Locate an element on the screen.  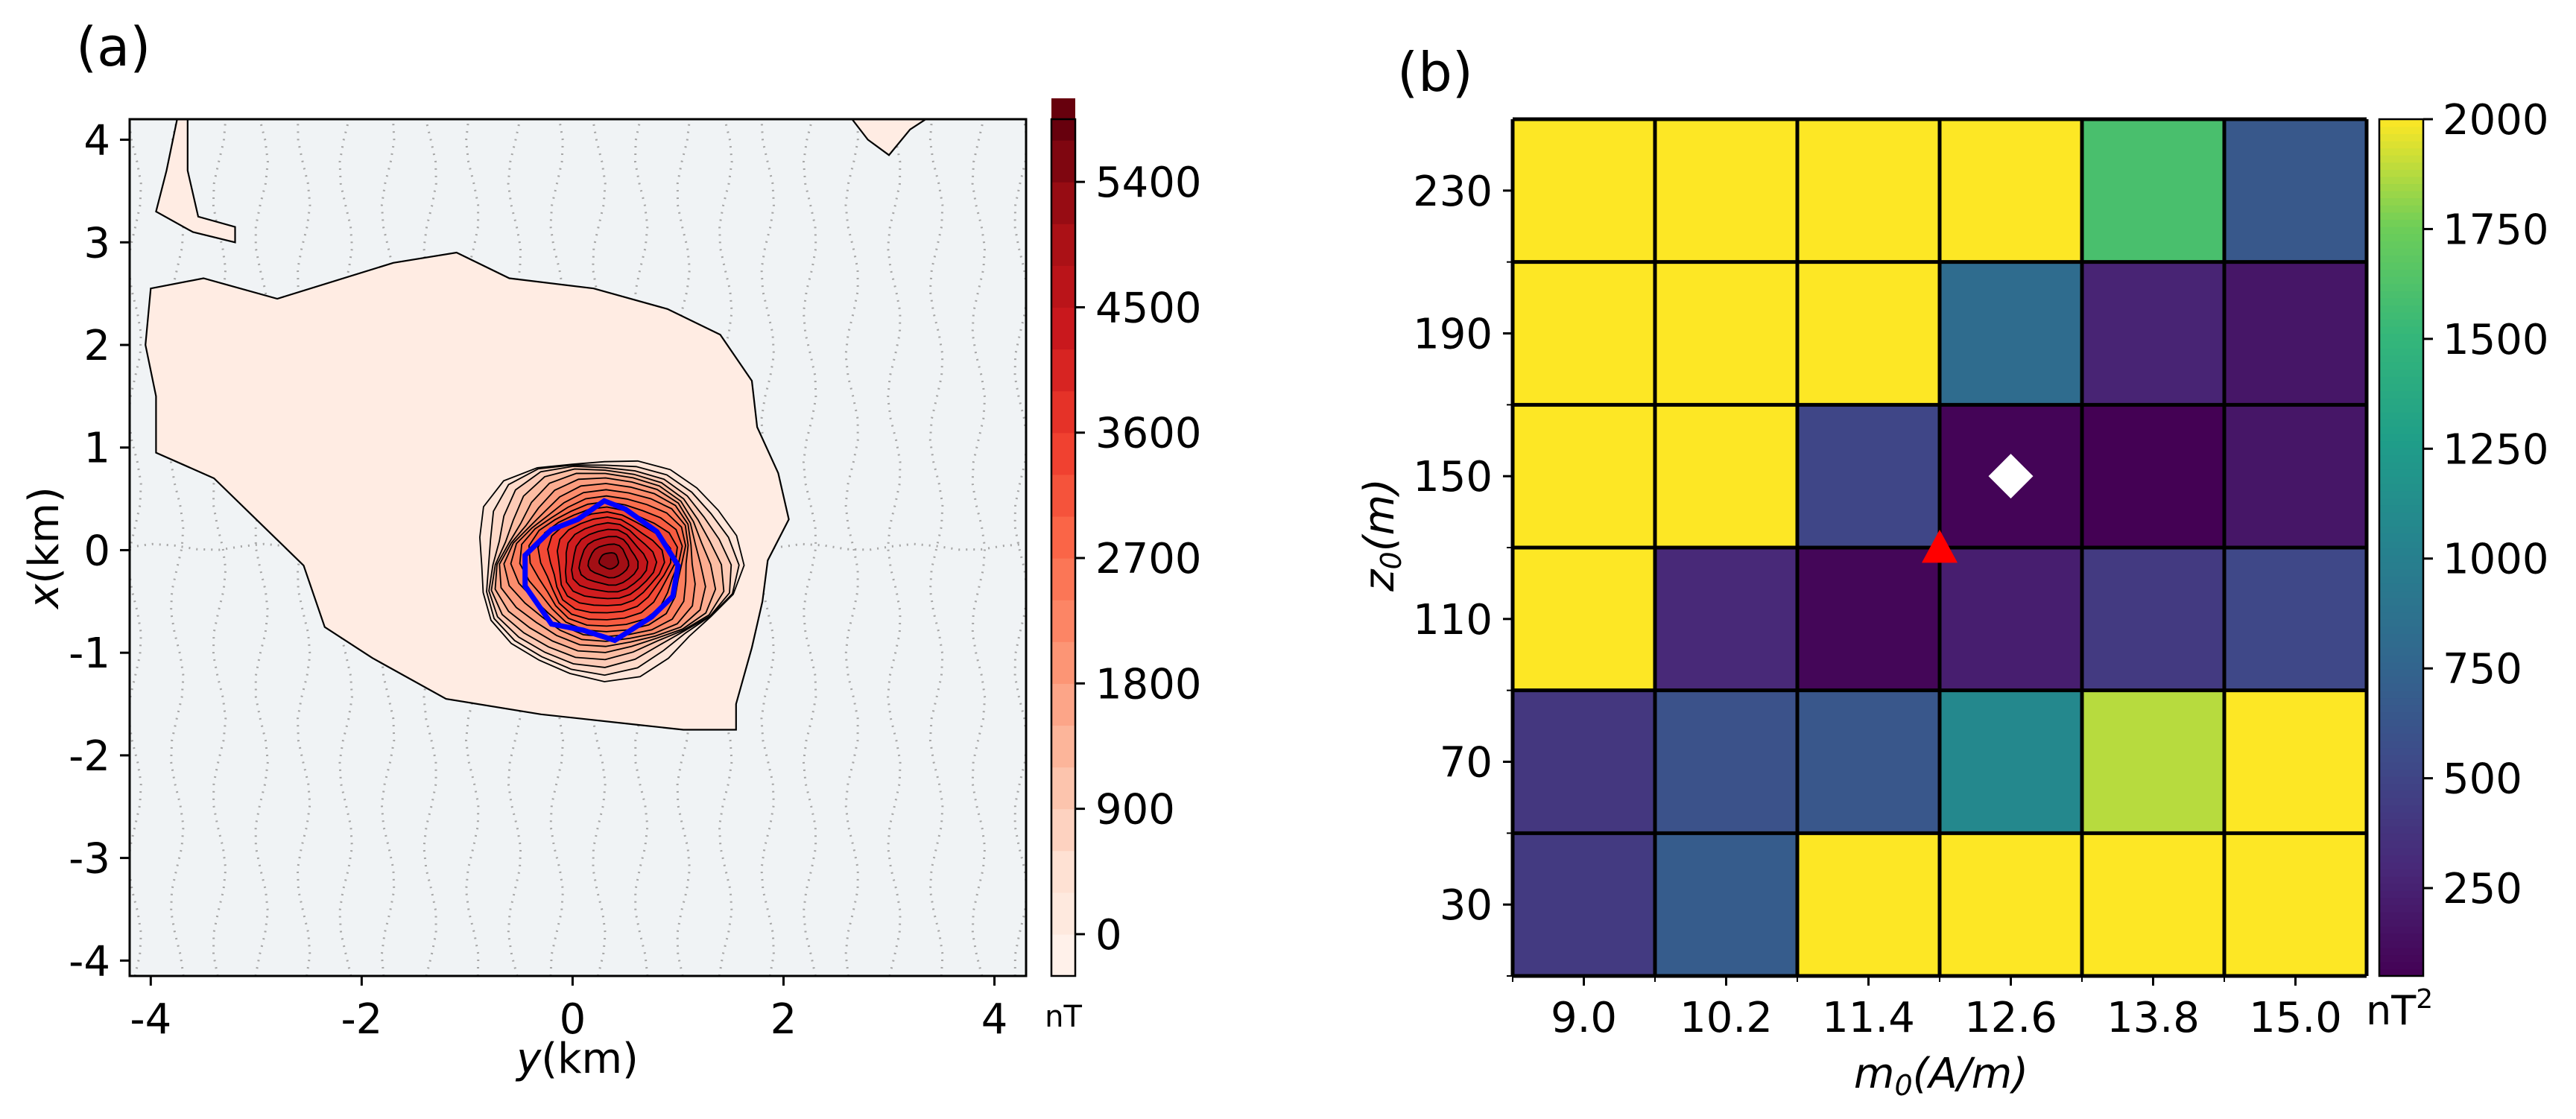
x-tick-label: 2 is located at coordinates (783, 1020).